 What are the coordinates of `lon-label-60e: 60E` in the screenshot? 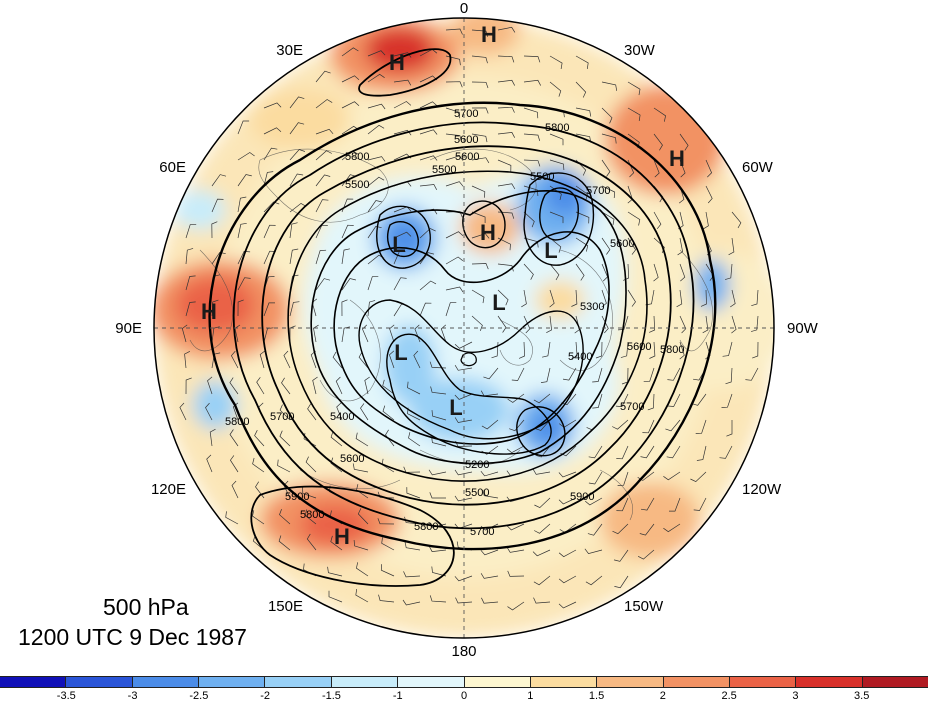 It's located at (172, 167).